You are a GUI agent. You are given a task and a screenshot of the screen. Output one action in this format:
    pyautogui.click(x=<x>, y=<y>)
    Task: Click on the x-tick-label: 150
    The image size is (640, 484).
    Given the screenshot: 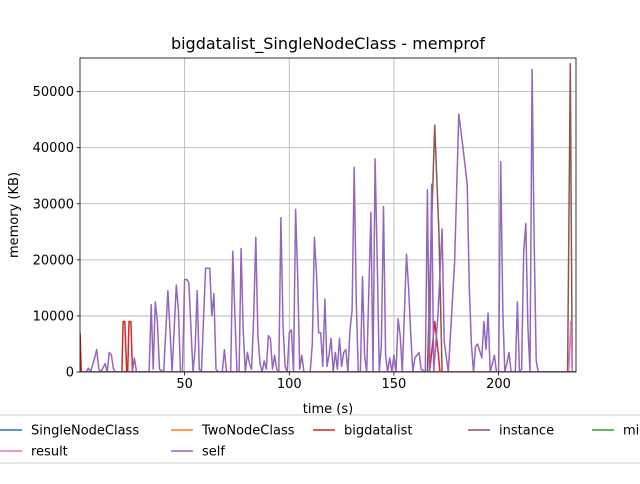 What is the action you would take?
    pyautogui.click(x=394, y=384)
    